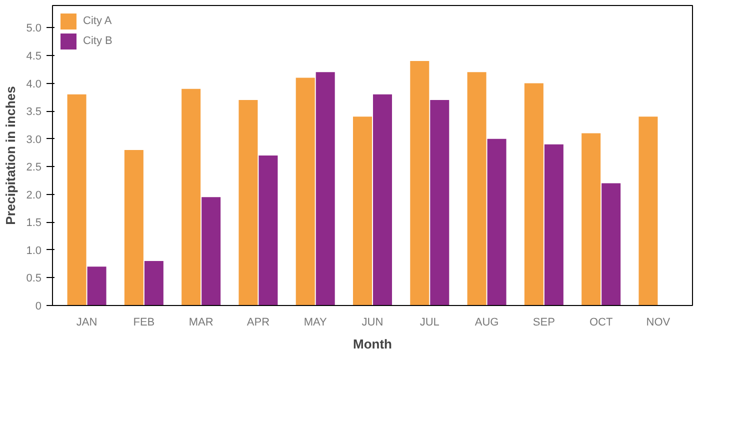  Describe the element at coordinates (34, 250) in the screenshot. I see `y-tick-label: 1.0` at that location.